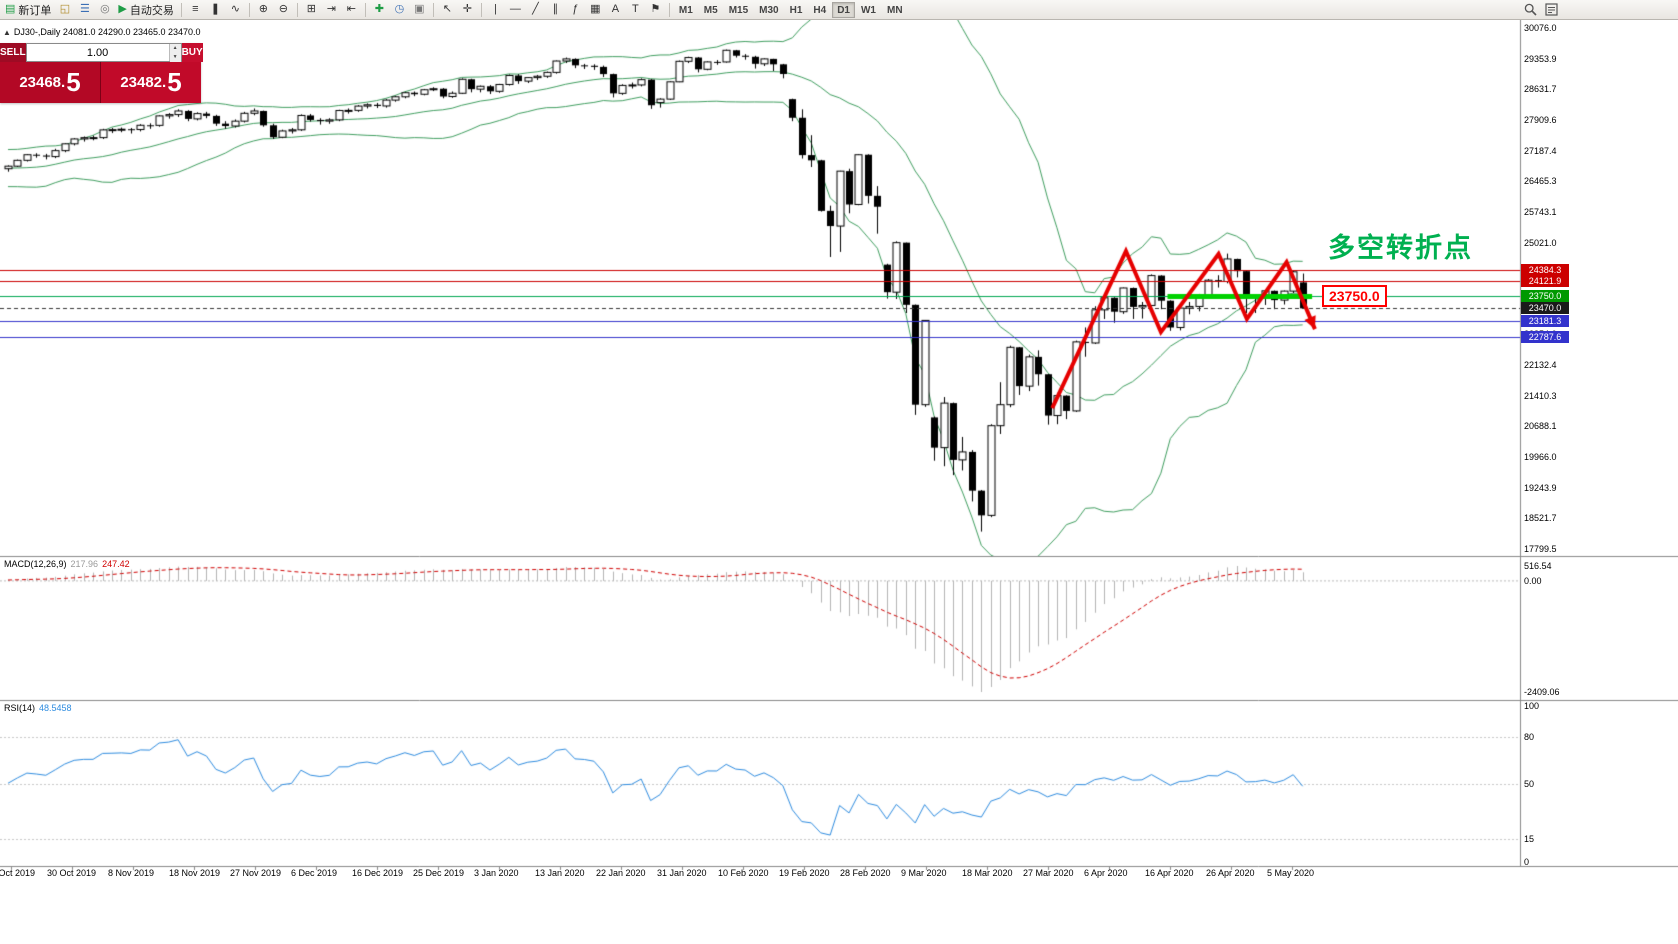 Image resolution: width=1678 pixels, height=944 pixels. I want to click on new-order-button: ▤ 新订单, so click(28, 9).